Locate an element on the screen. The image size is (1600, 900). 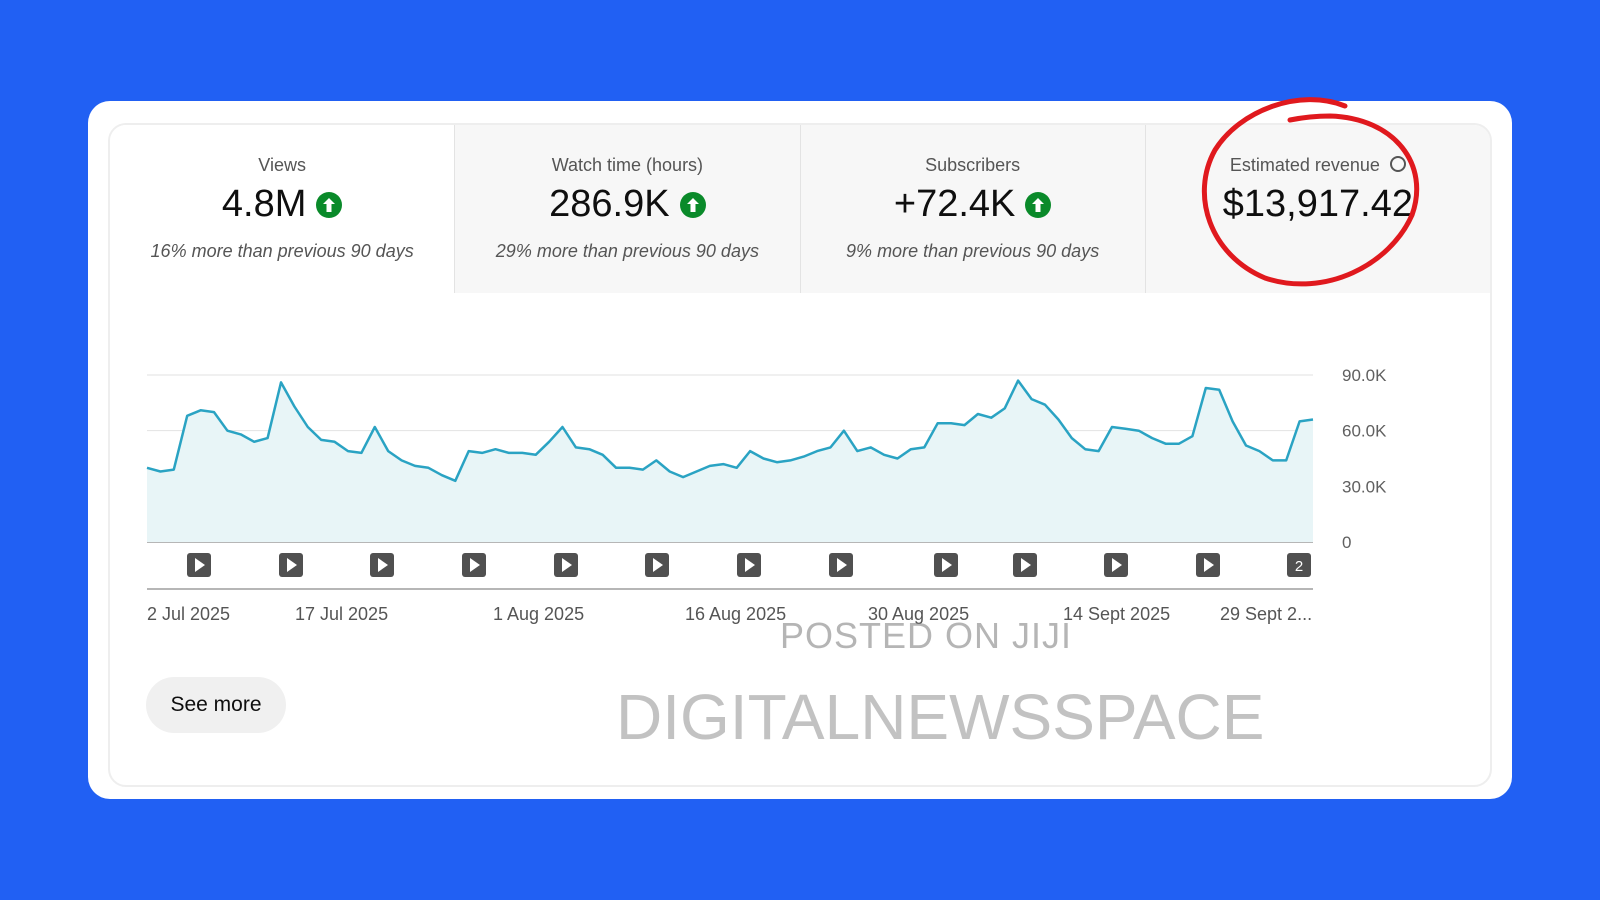
y-tick-label: 30.0K is located at coordinates (1364, 486).